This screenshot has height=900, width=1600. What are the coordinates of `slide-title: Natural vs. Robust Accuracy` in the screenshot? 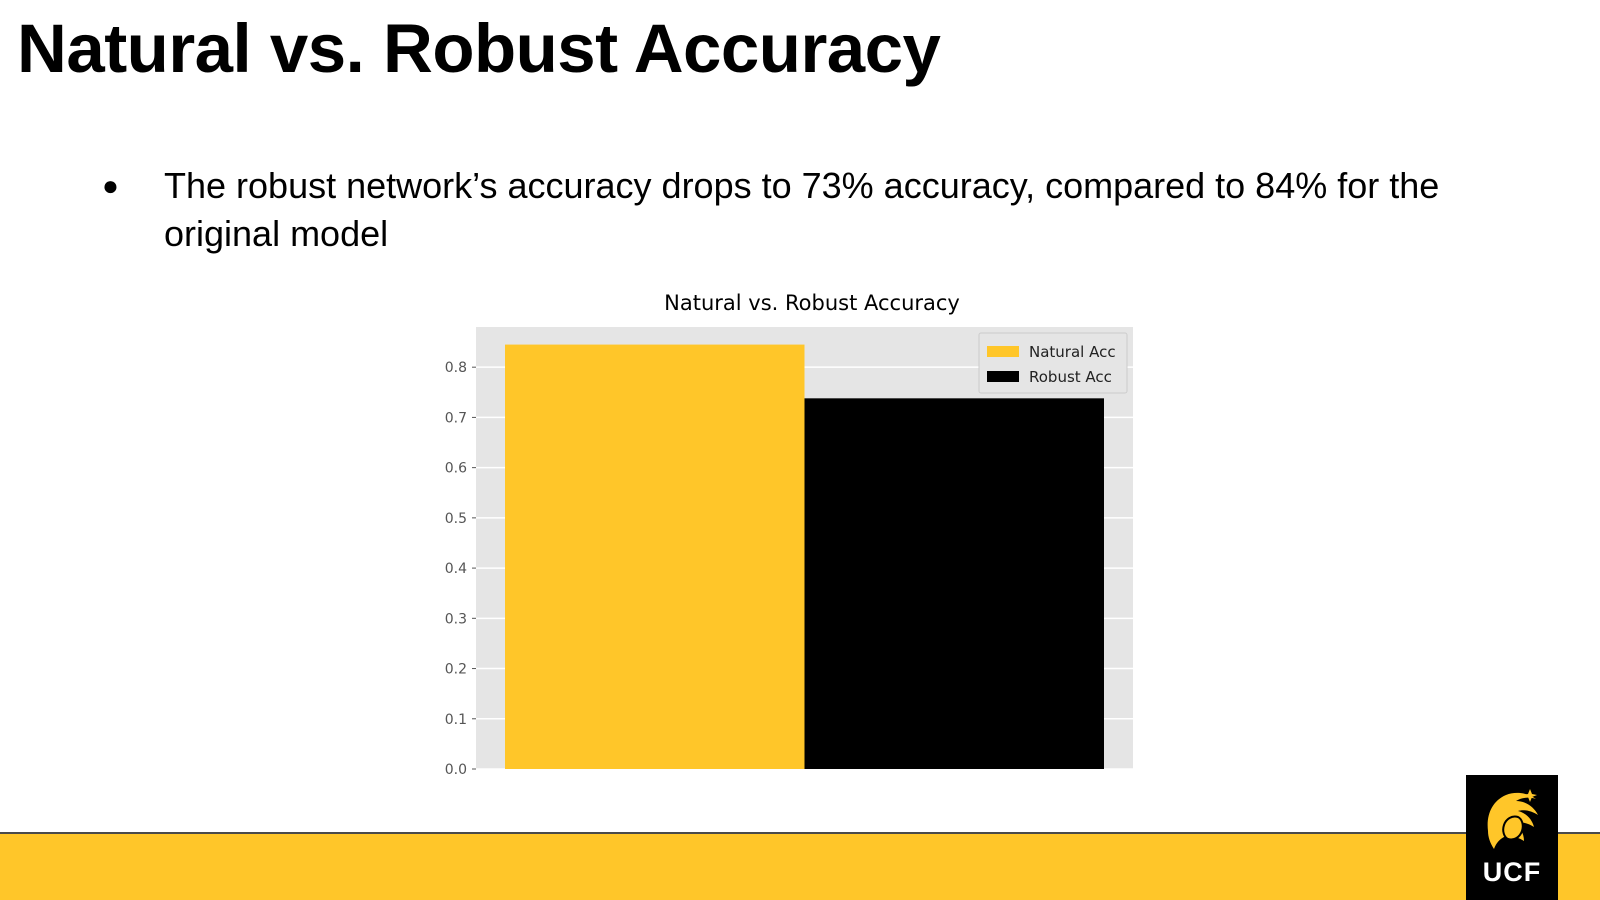 It's located at (479, 48).